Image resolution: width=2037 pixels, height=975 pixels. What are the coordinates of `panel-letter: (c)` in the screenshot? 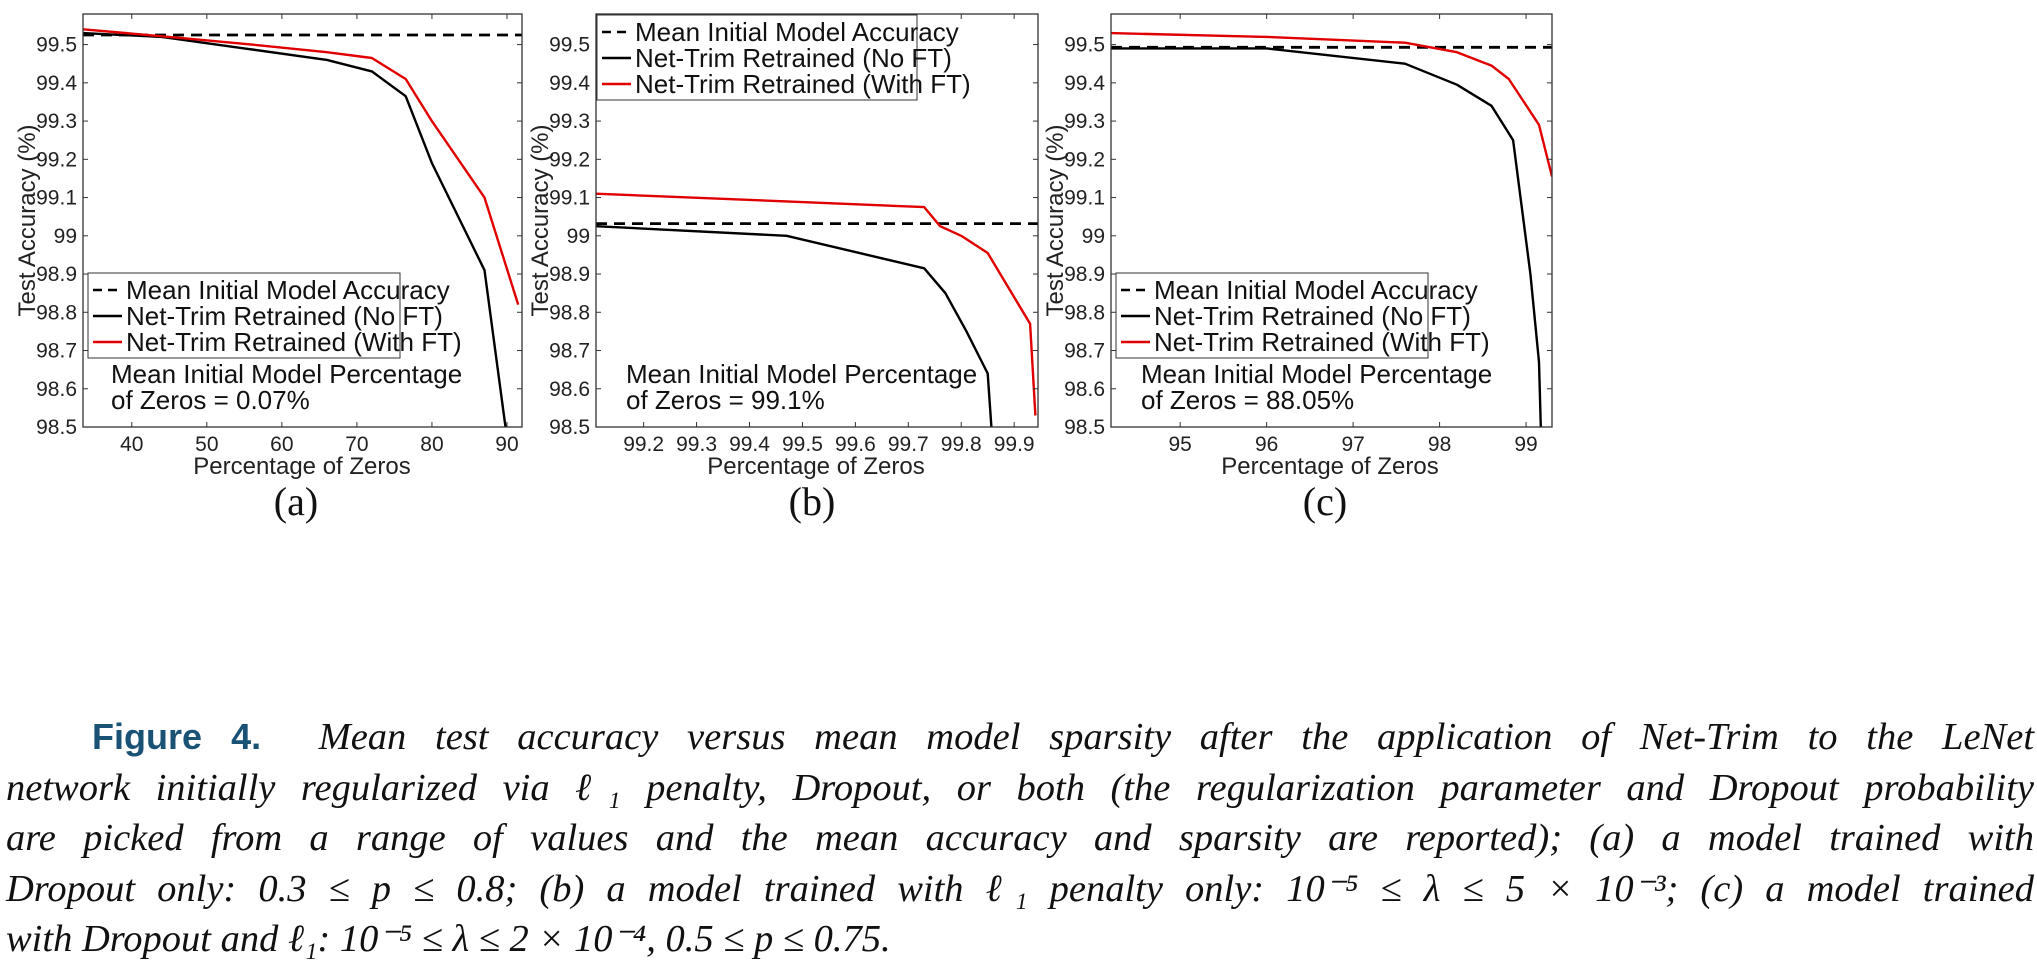 It's located at (1325, 501).